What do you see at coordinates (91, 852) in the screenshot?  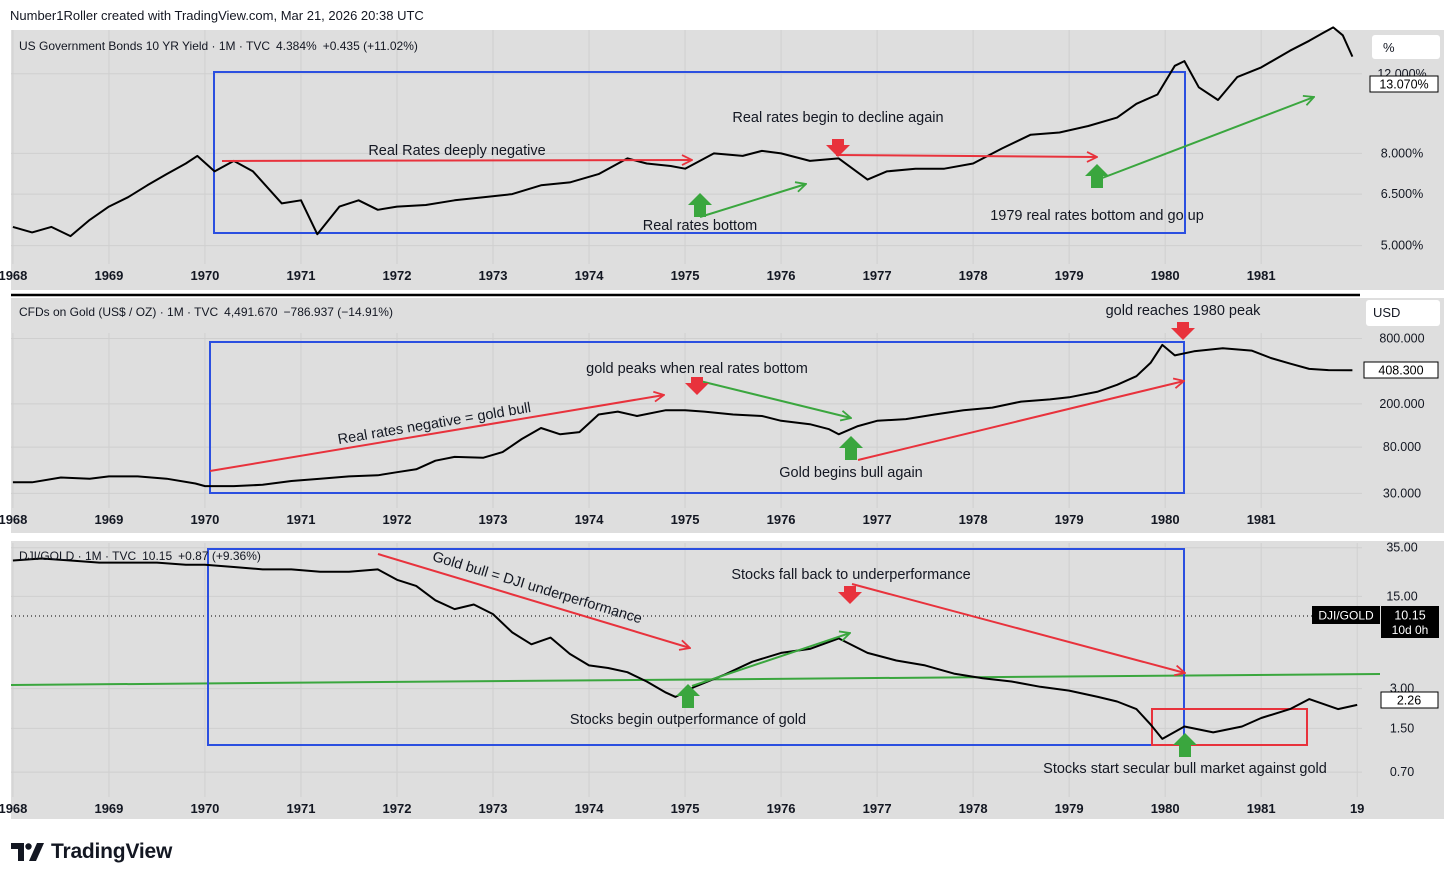 I see `tradingview-logo: TradingView` at bounding box center [91, 852].